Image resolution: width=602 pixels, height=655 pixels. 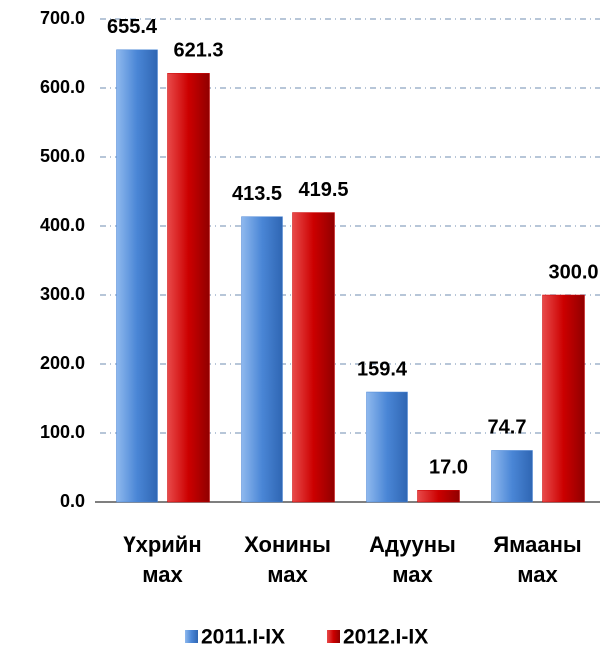 What do you see at coordinates (323, 190) in the screenshot?
I see `value-label: 419.5` at bounding box center [323, 190].